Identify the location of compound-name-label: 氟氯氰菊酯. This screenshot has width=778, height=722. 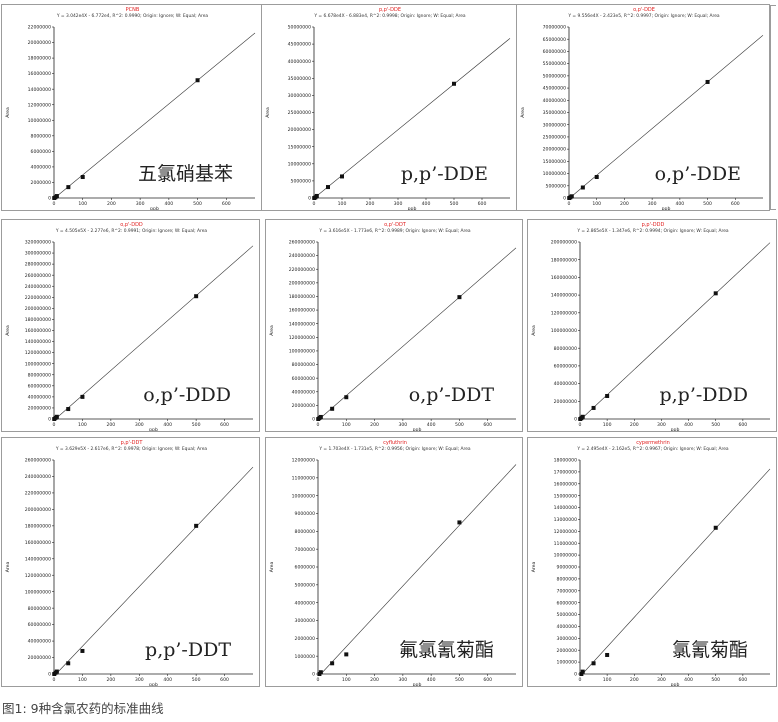
(446, 650).